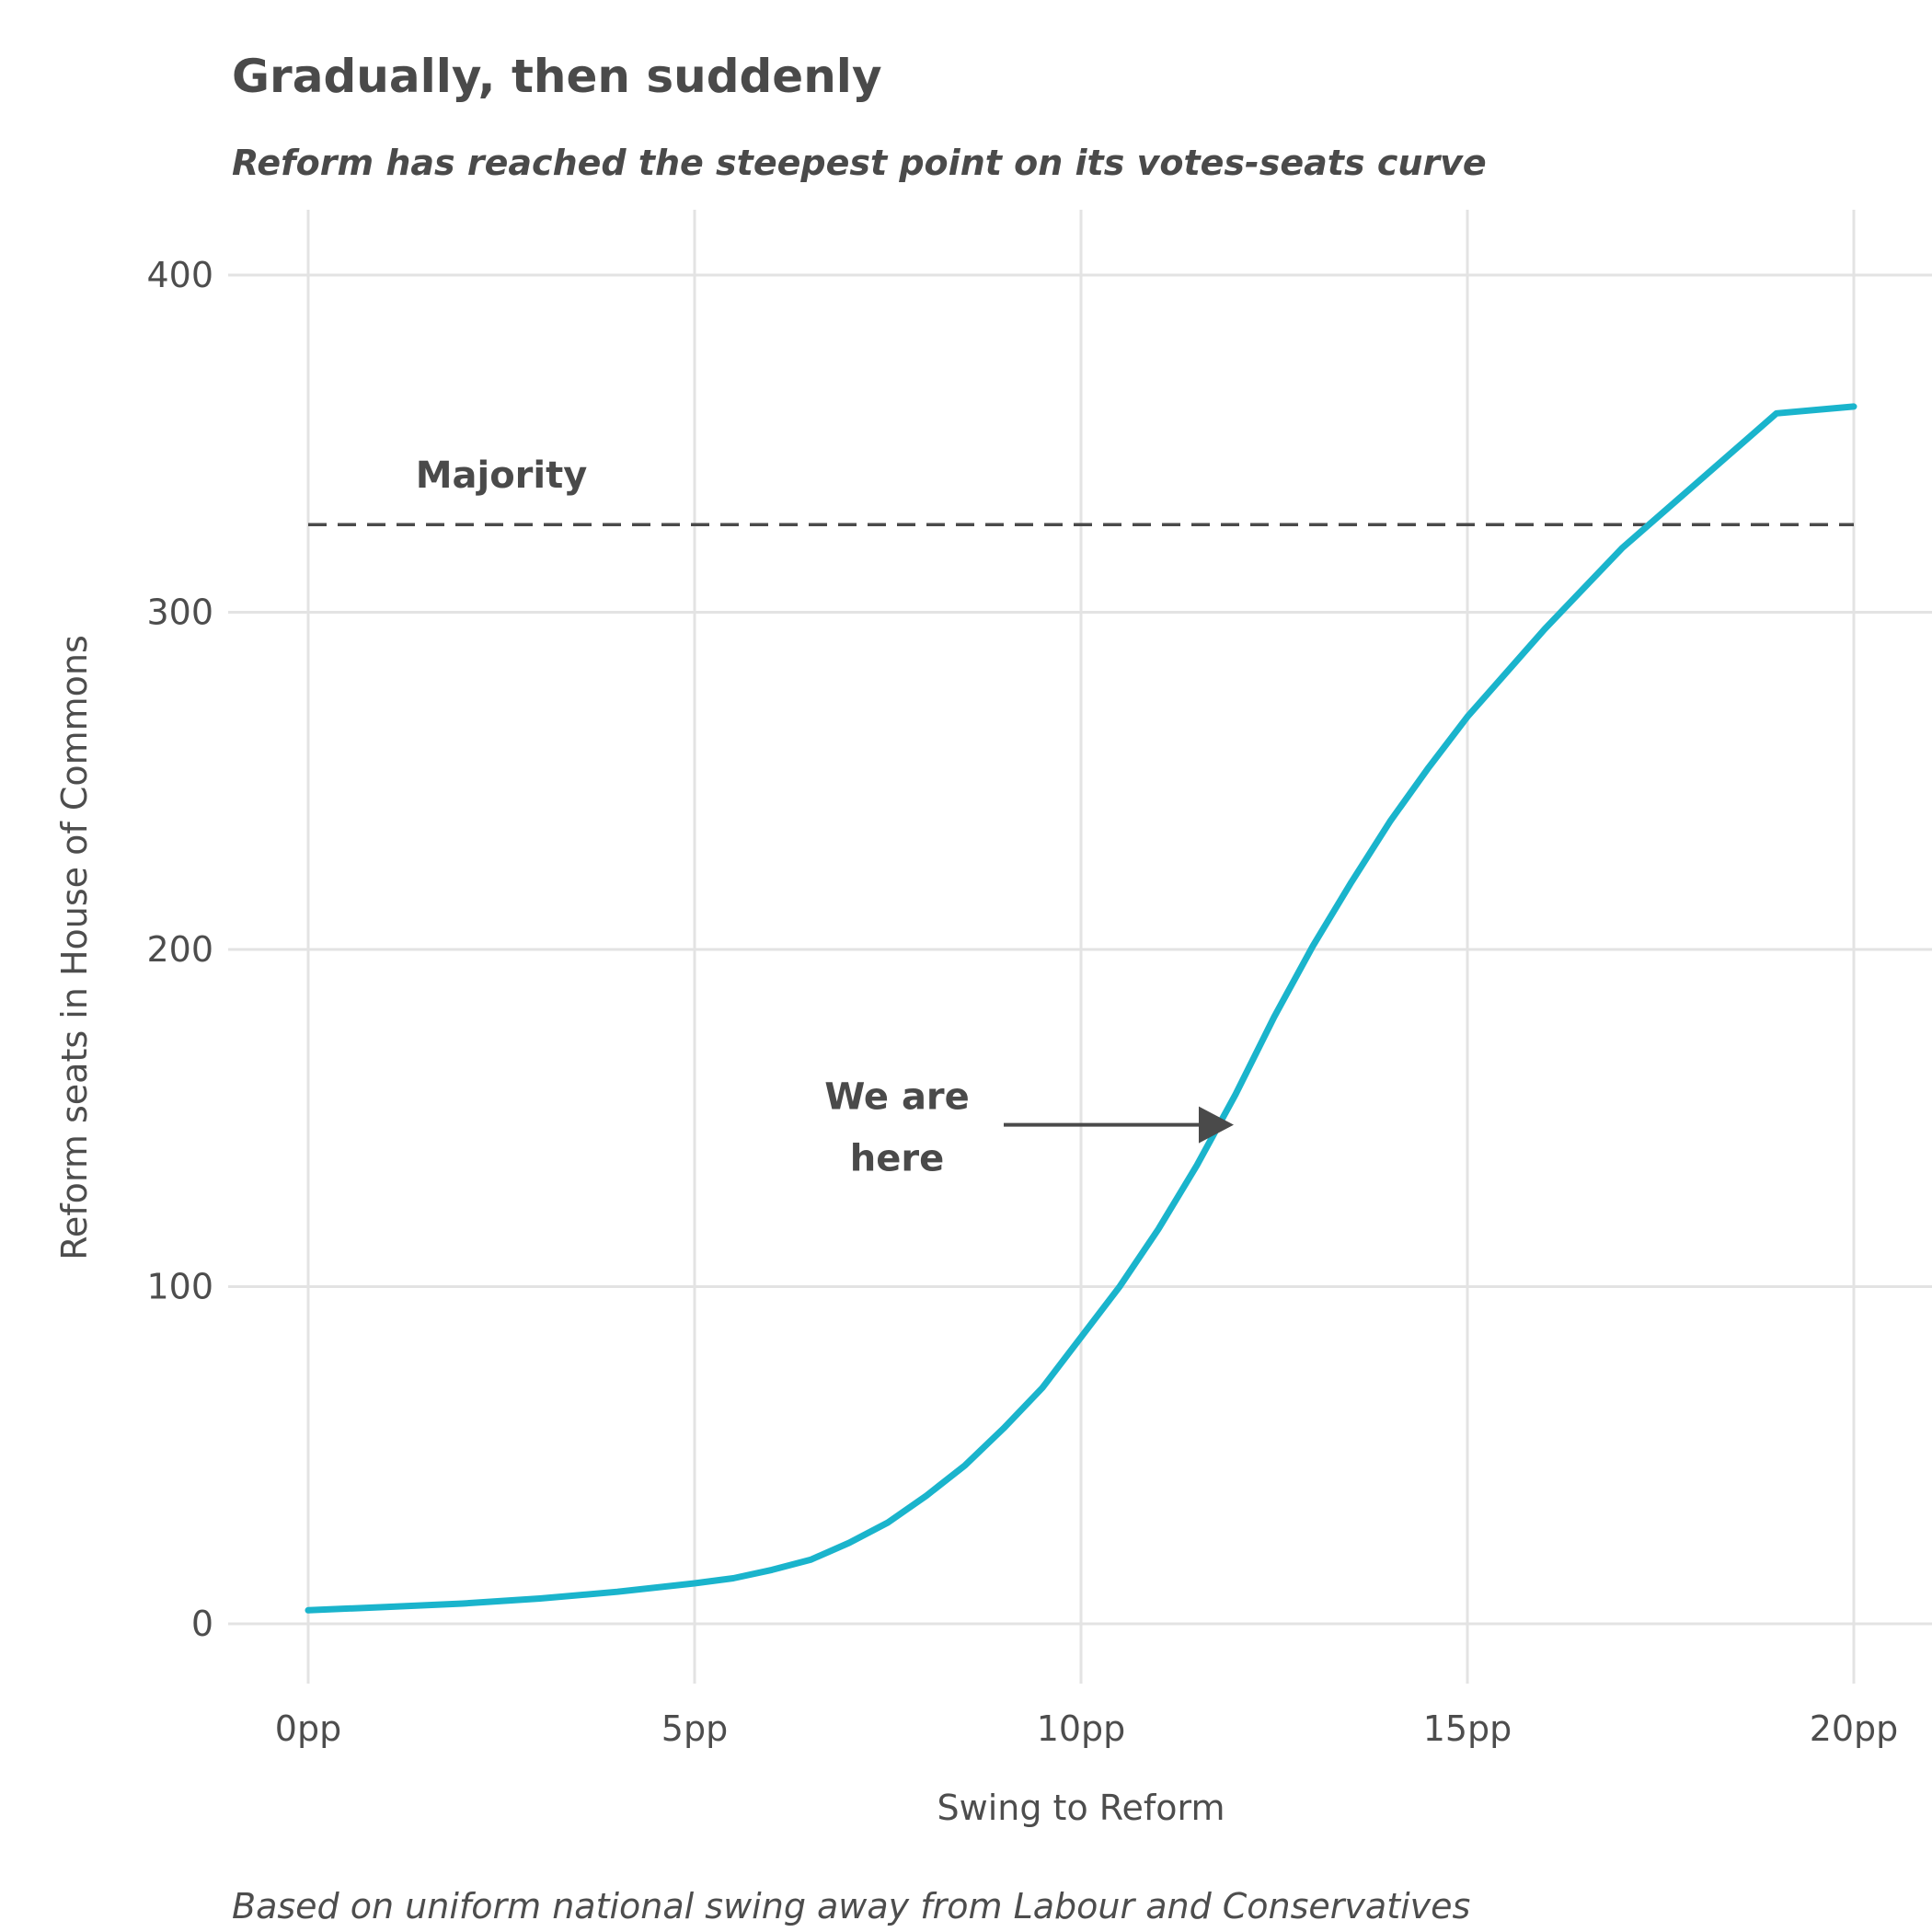 The height and width of the screenshot is (1932, 1932). I want to click on annotation-text-line2: here, so click(897, 1159).